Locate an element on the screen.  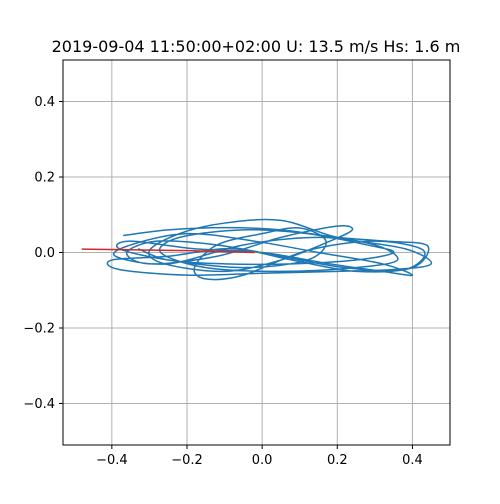
y-tick-label: −0.2 is located at coordinates (39, 328).